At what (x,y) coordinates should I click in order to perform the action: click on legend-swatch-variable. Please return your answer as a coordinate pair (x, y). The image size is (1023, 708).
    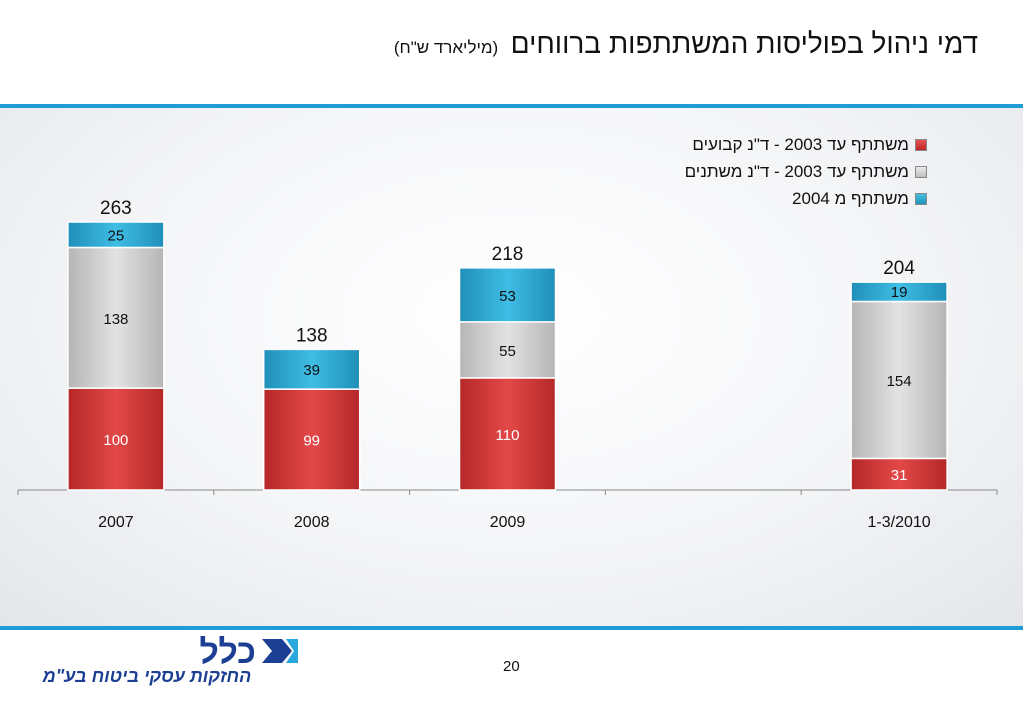
    Looking at the image, I should click on (921, 171).